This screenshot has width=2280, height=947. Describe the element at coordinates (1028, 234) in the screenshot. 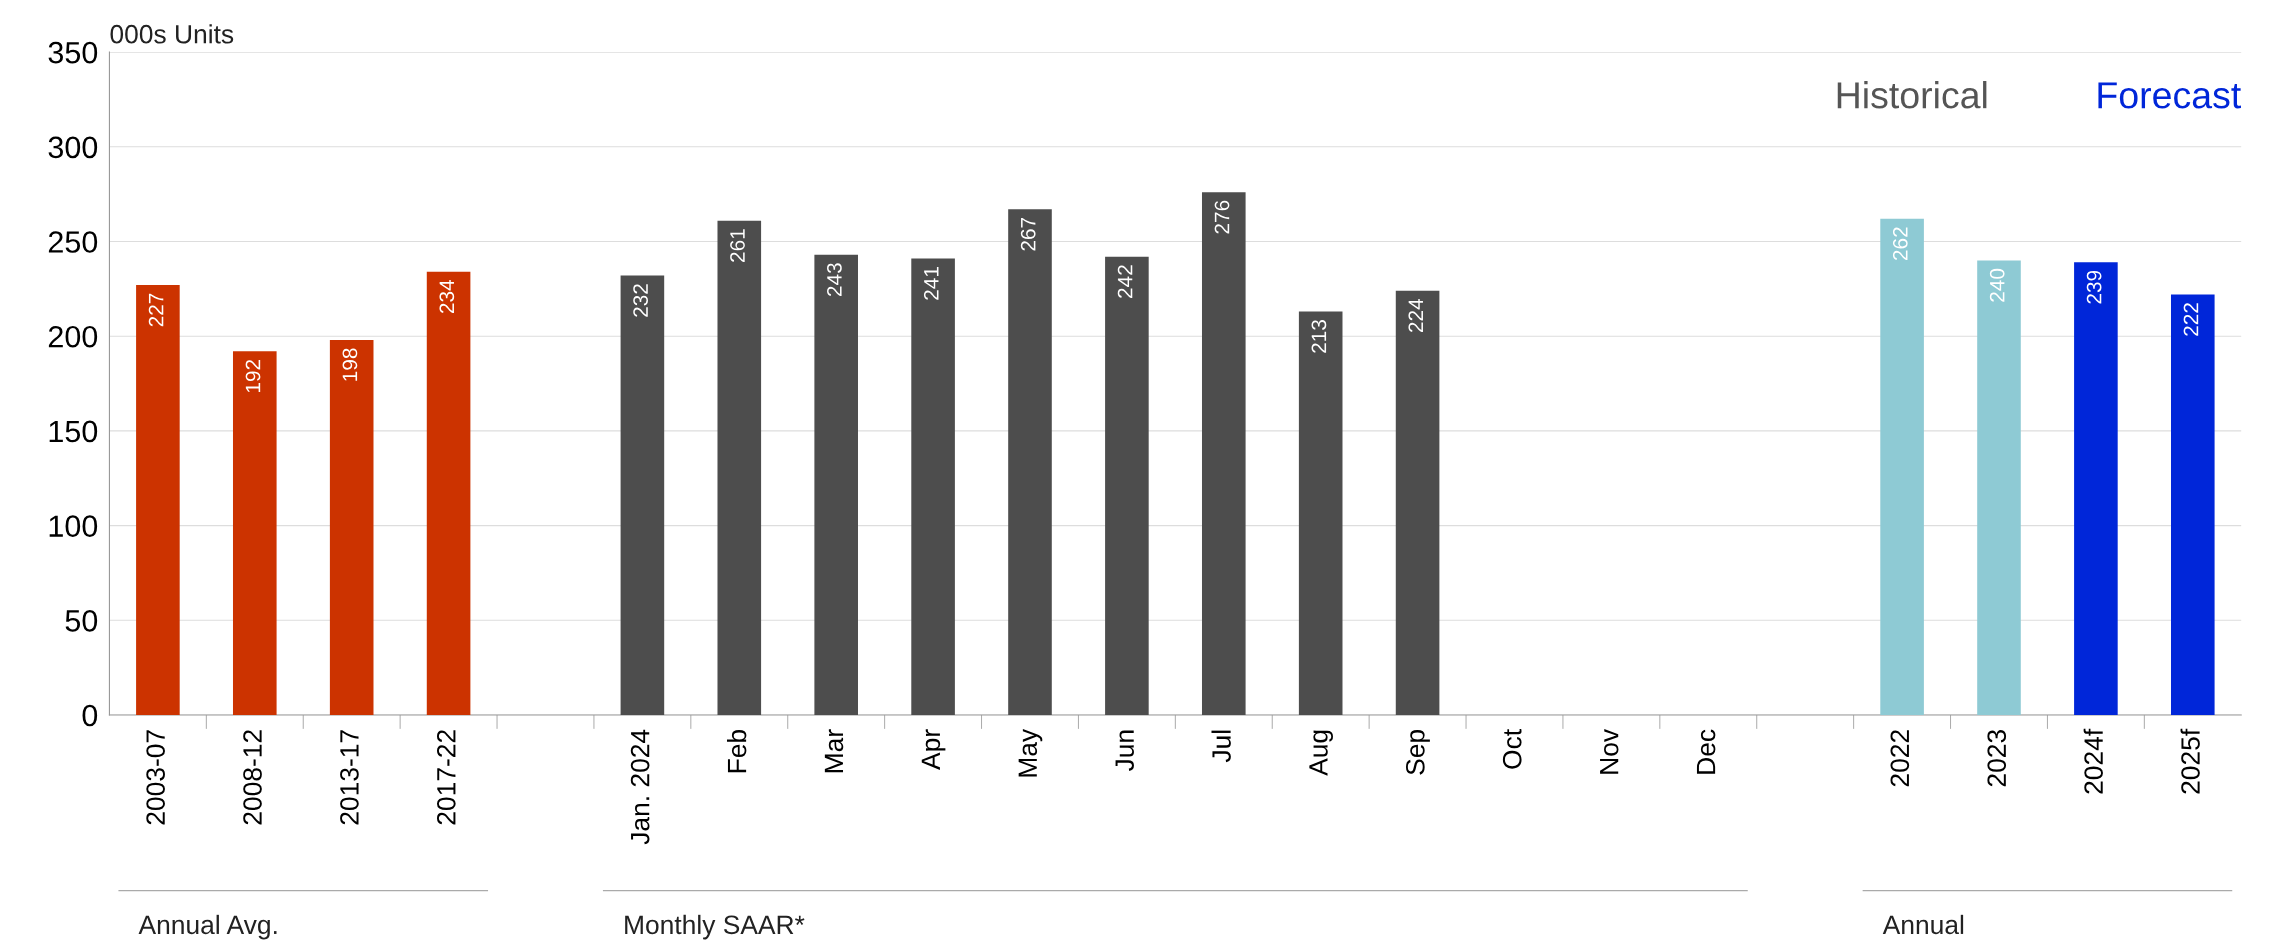

I see `data-label: 267` at that location.